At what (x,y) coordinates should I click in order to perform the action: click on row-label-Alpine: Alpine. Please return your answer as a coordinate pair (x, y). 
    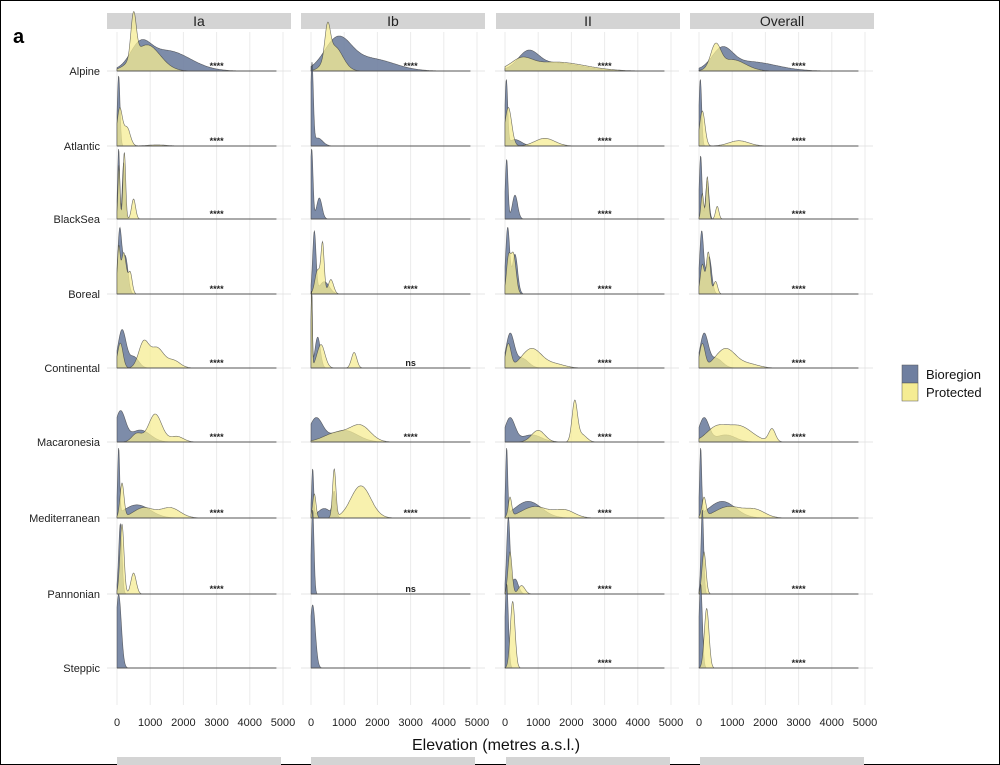
    Looking at the image, I should click on (84, 72).